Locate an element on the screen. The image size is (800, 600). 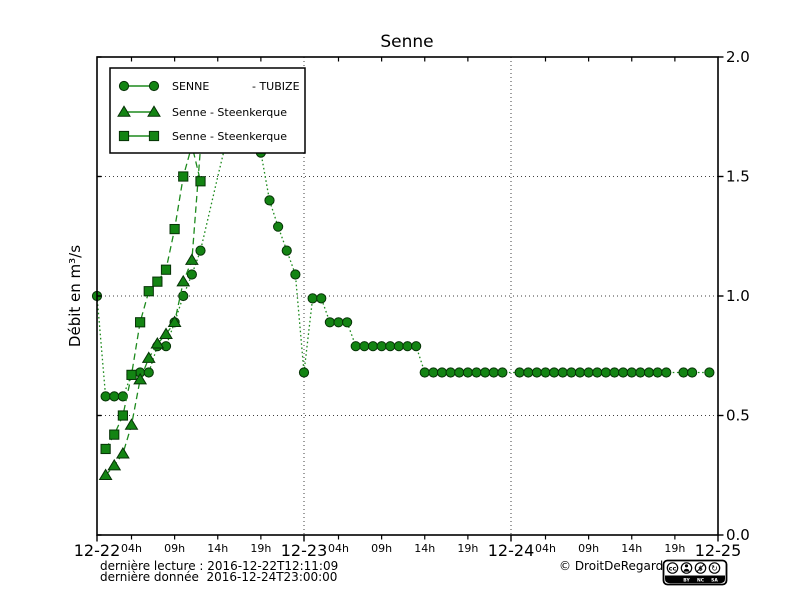
legend-label: SENNE is located at coordinates (190, 86).